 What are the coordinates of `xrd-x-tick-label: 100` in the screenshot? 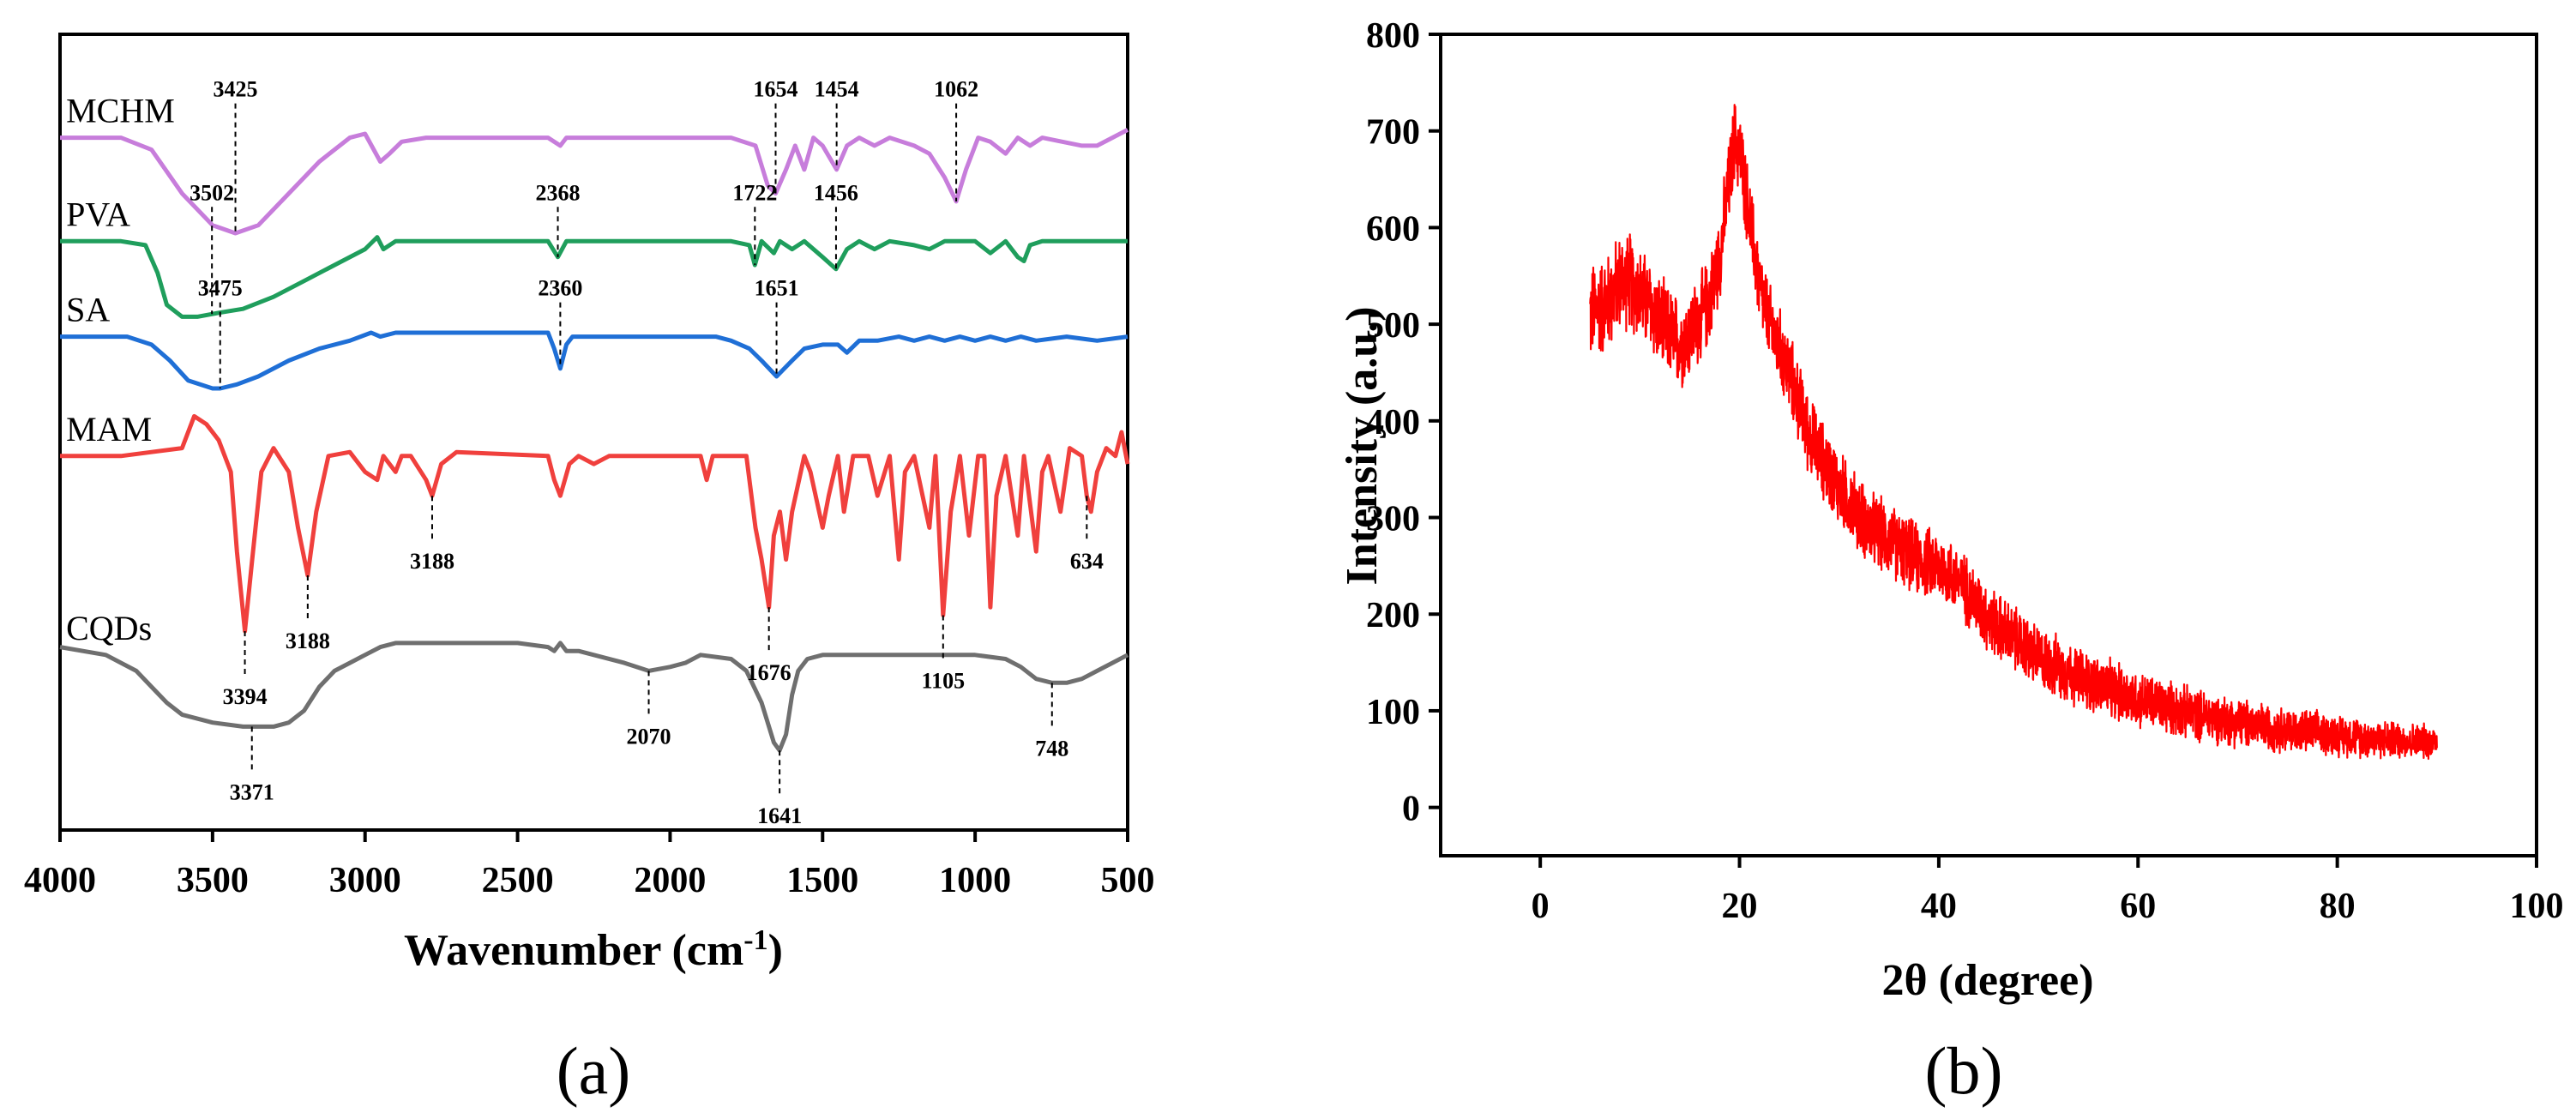 It's located at (2537, 907).